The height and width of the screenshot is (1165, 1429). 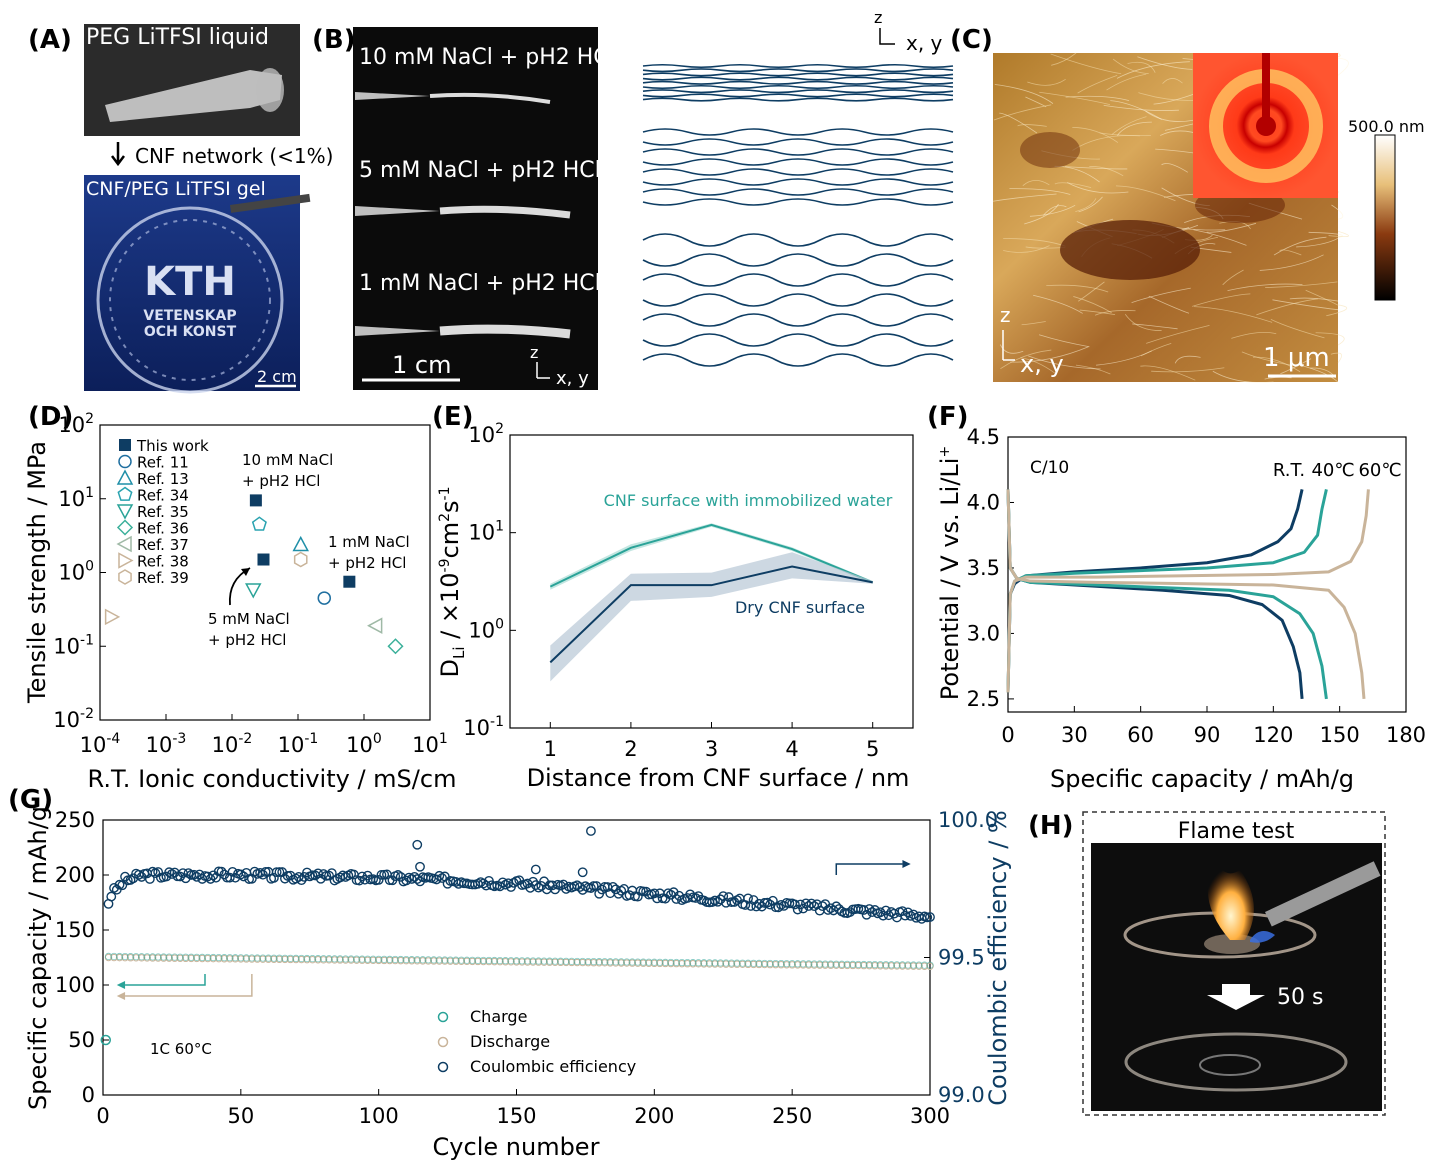 I want to click on y-tick-label-left: 50, so click(x=81, y=1040).